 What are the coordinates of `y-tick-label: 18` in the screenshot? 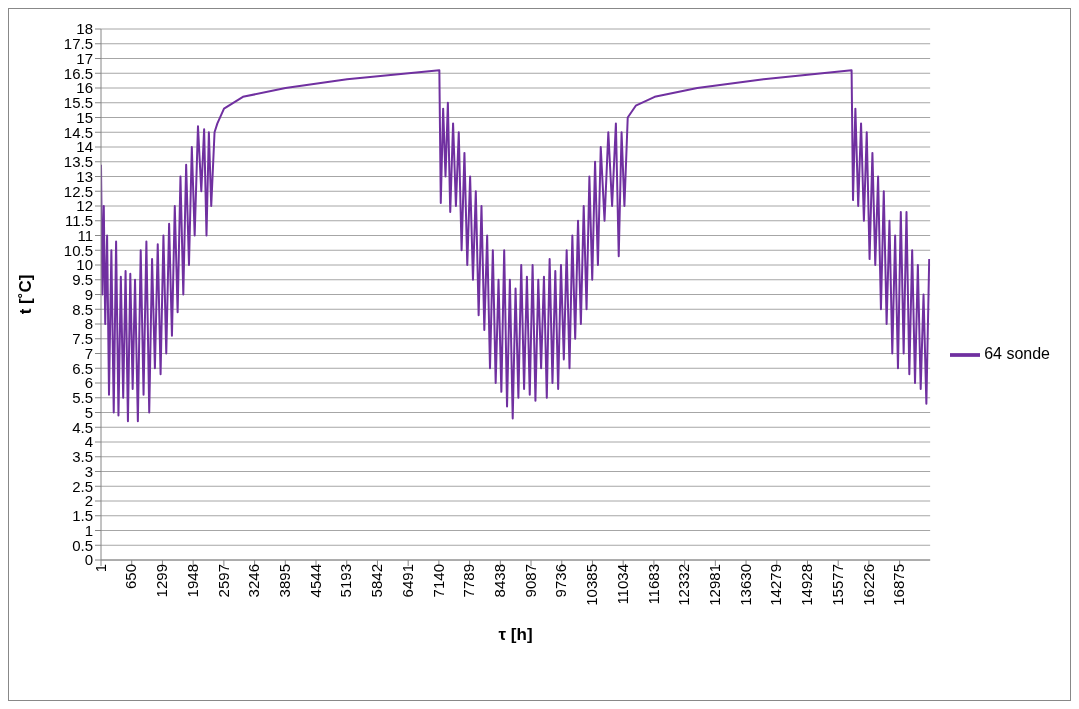 It's located at (84, 29).